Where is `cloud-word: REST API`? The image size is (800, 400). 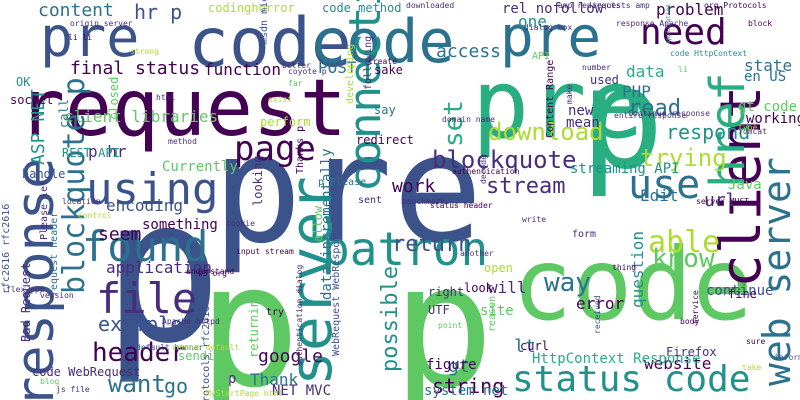 cloud-word: REST API is located at coordinates (91, 153).